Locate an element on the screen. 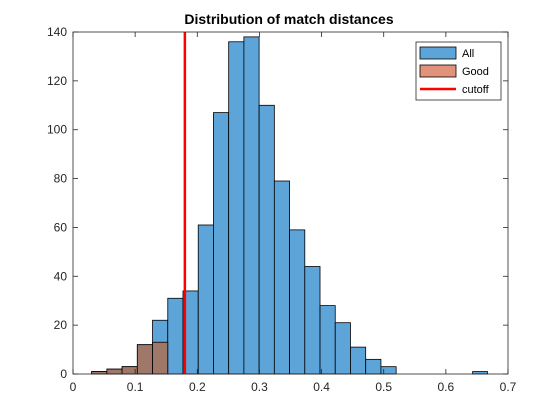  x-tick-label: 0.2 is located at coordinates (197, 387).